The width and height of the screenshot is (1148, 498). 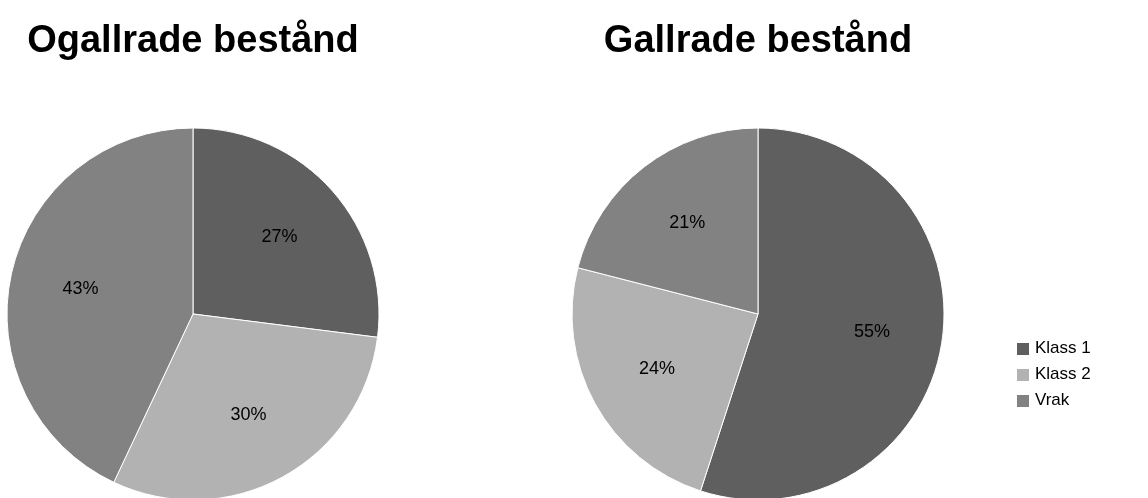 I want to click on legend-label: Klass 1, so click(x=1063, y=348).